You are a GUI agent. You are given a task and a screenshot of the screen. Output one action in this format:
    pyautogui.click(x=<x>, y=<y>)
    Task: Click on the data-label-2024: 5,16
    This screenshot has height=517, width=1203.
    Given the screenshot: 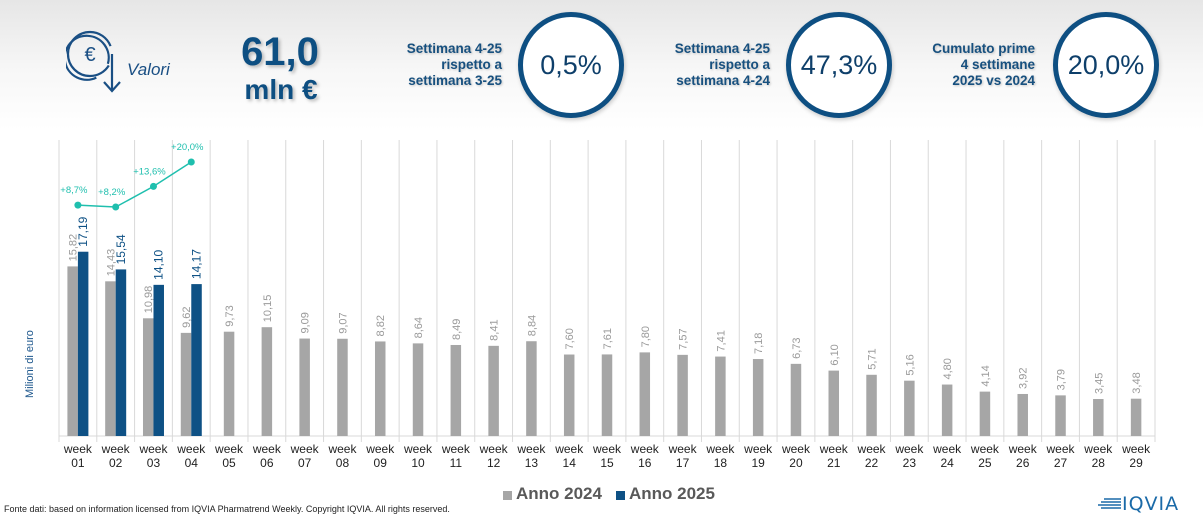 What is the action you would take?
    pyautogui.click(x=910, y=364)
    